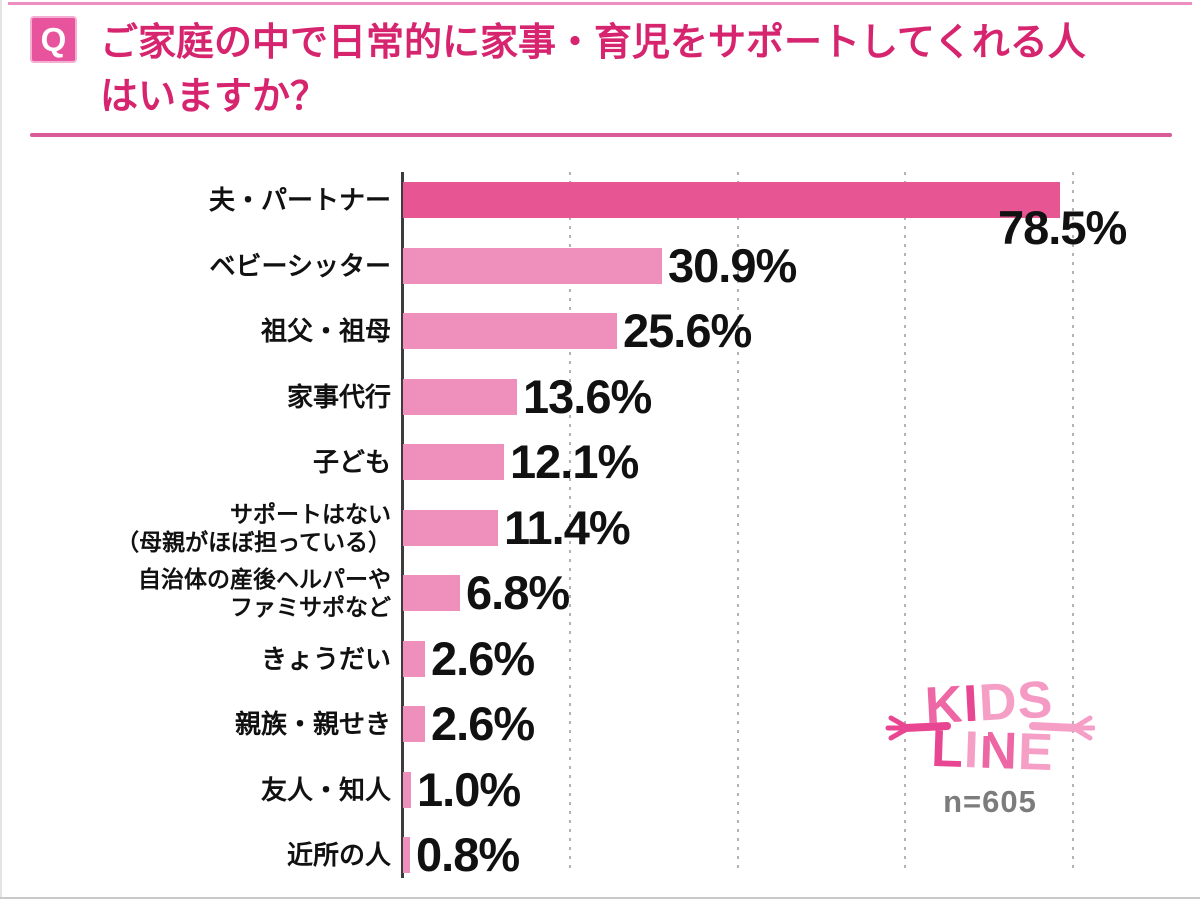  Describe the element at coordinates (587, 396) in the screenshot. I see `value-label: 13.6%` at that location.